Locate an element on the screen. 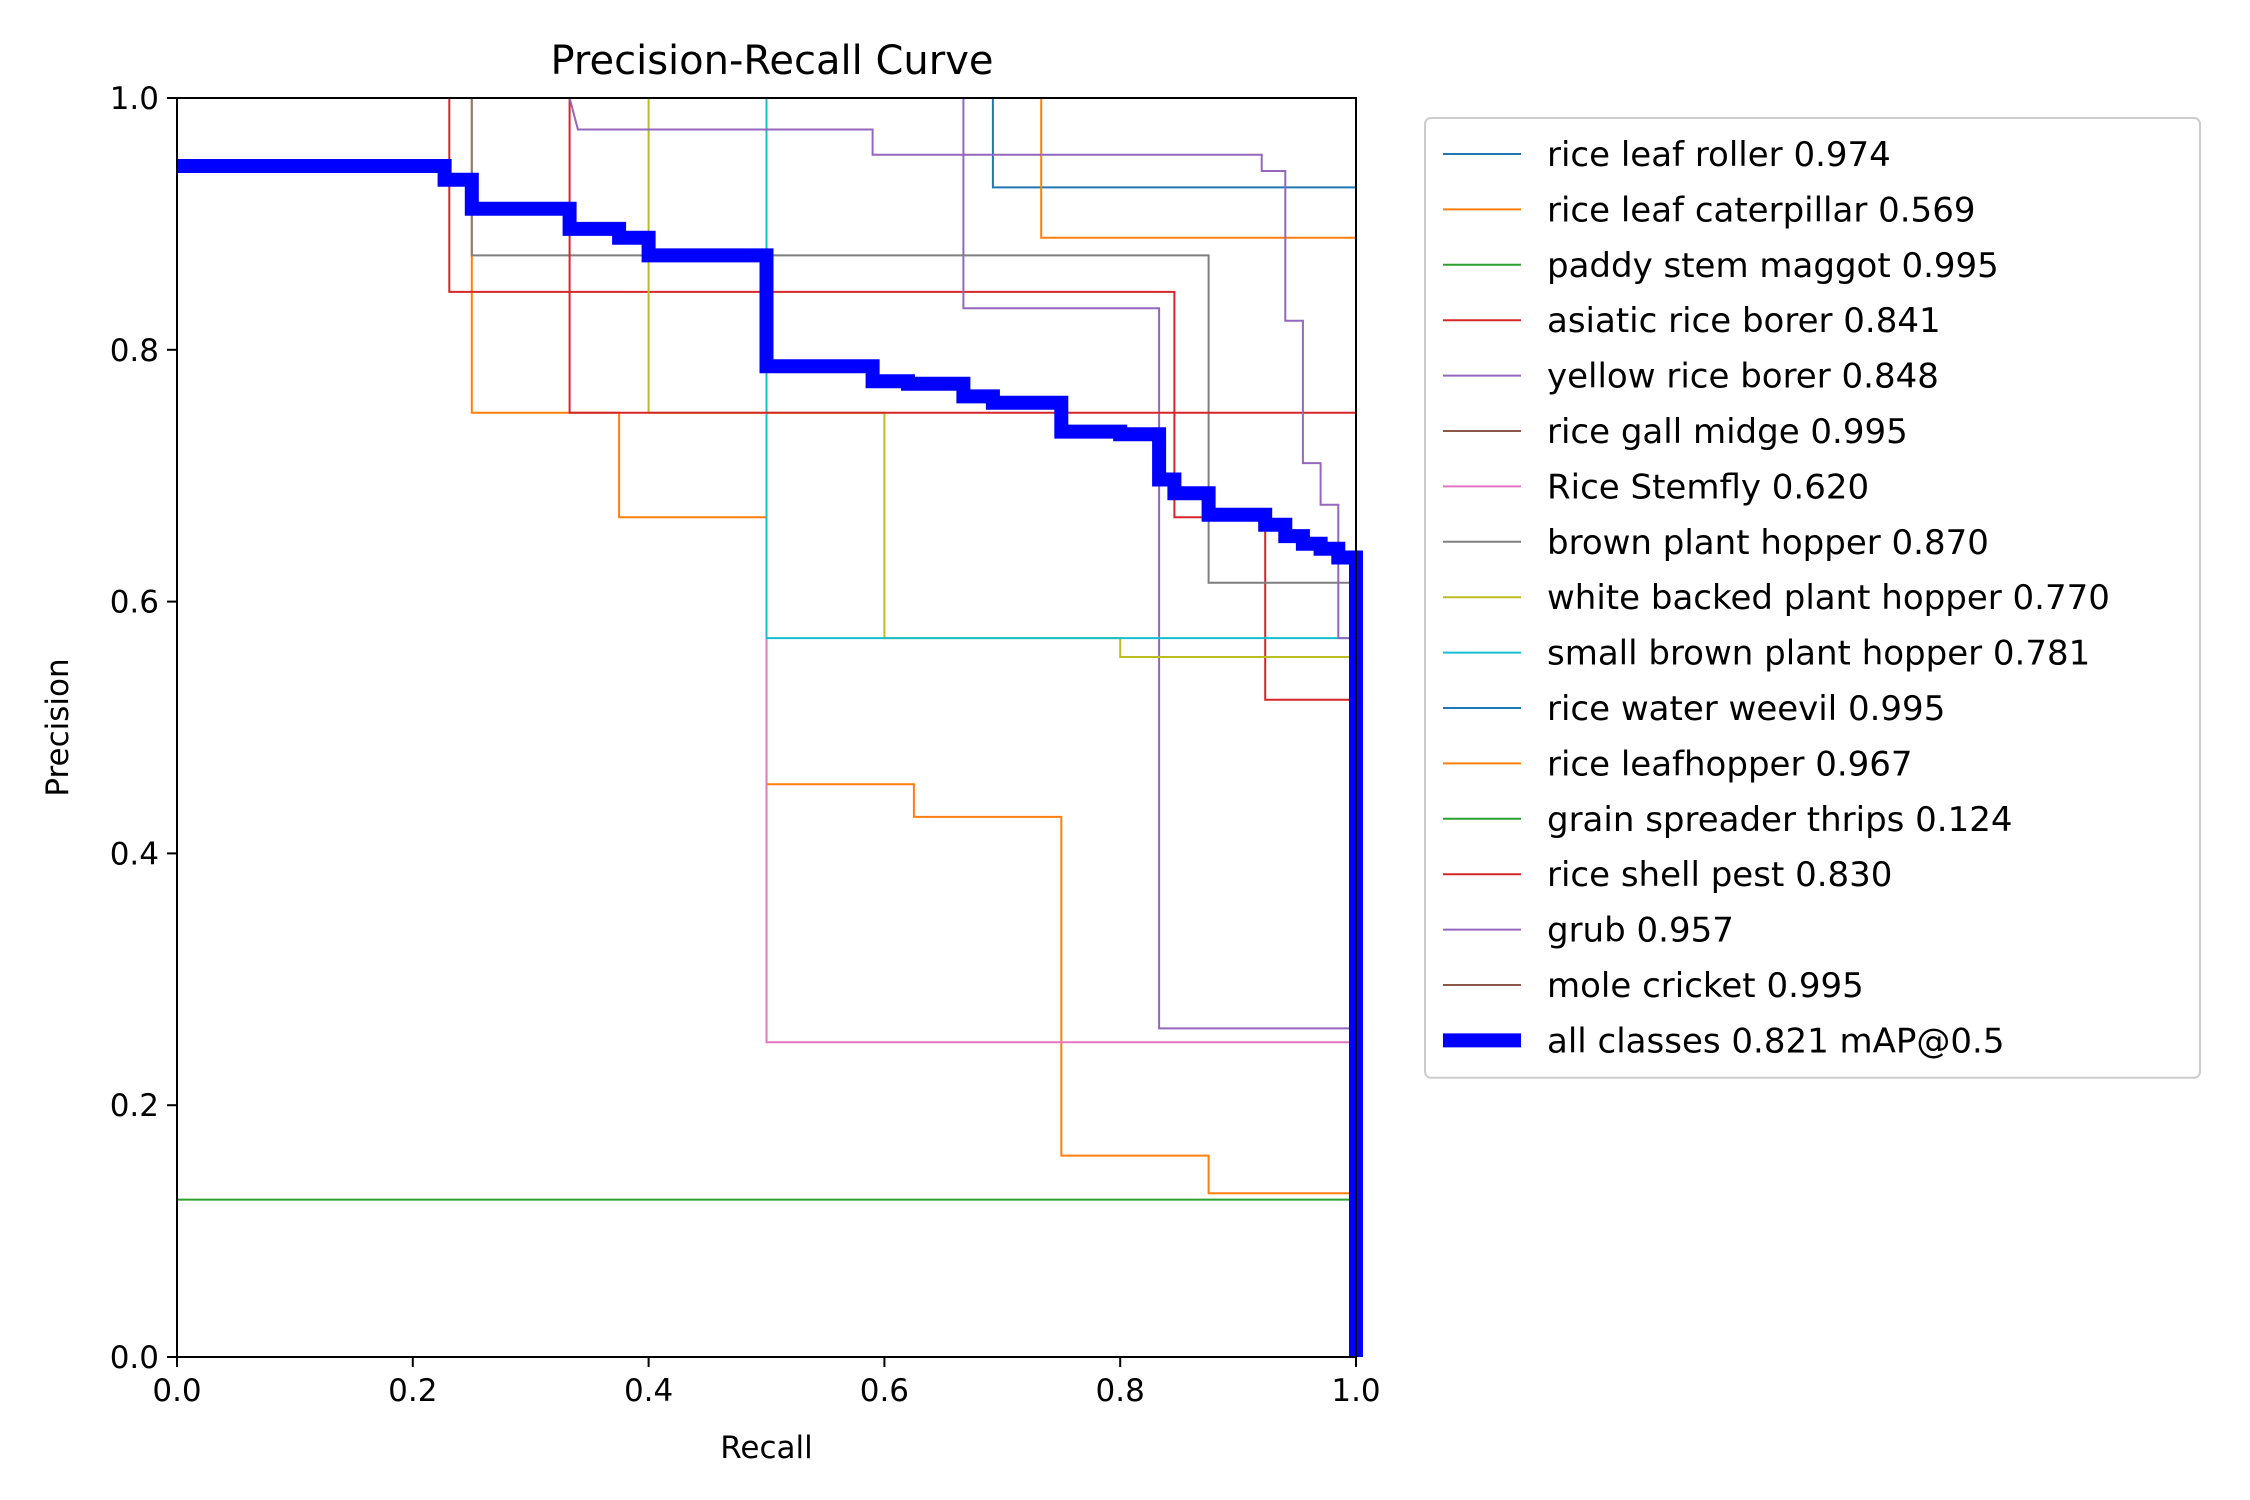 This screenshot has height=1500, width=2250. legend-entry: all classes 0.821 mAP@0.5 is located at coordinates (1775, 1041).